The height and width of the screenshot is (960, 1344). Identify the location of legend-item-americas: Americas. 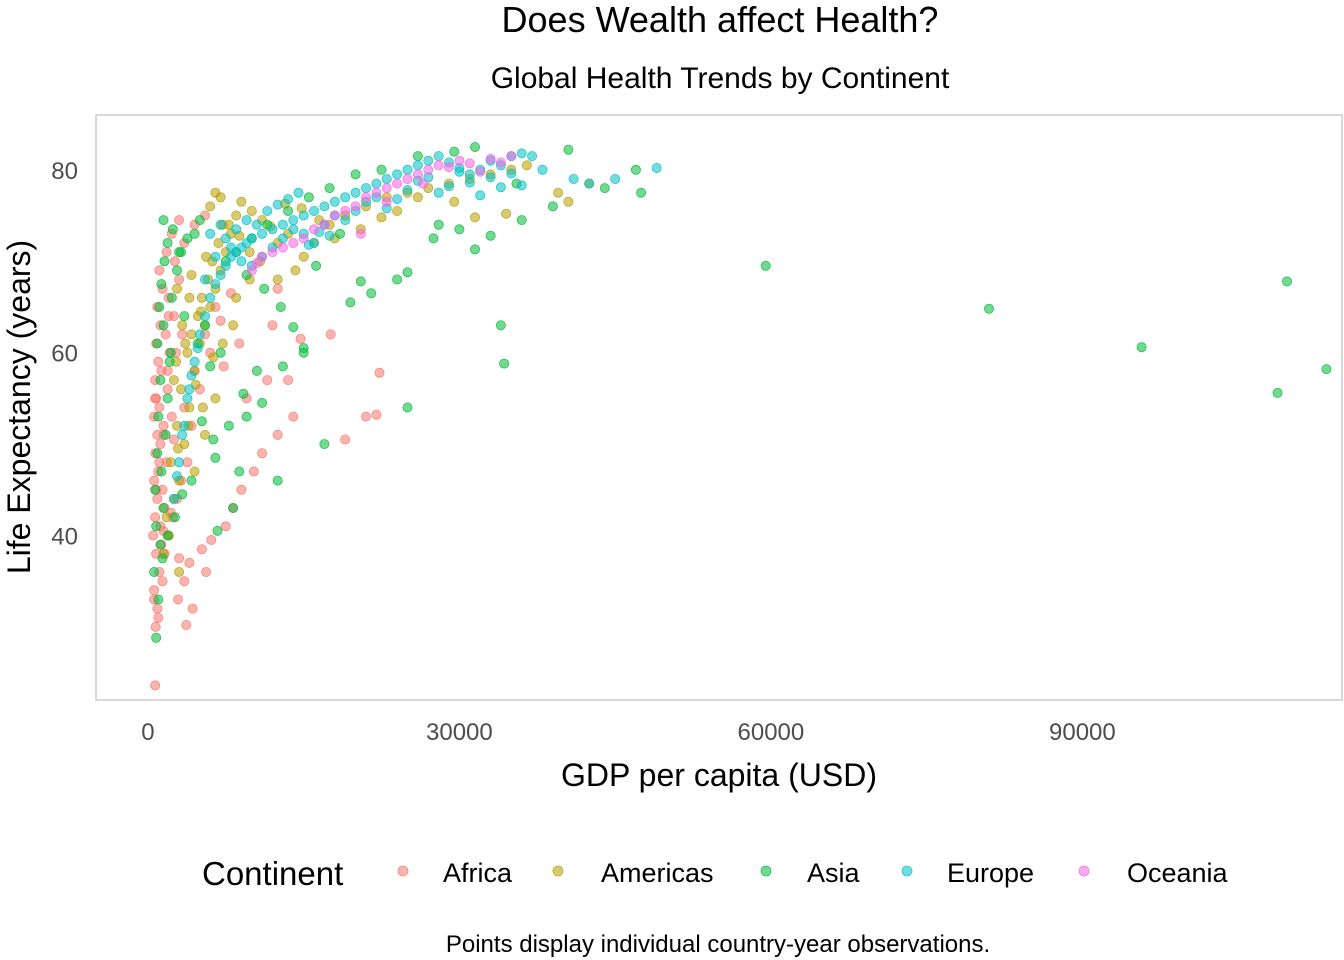
(633, 873).